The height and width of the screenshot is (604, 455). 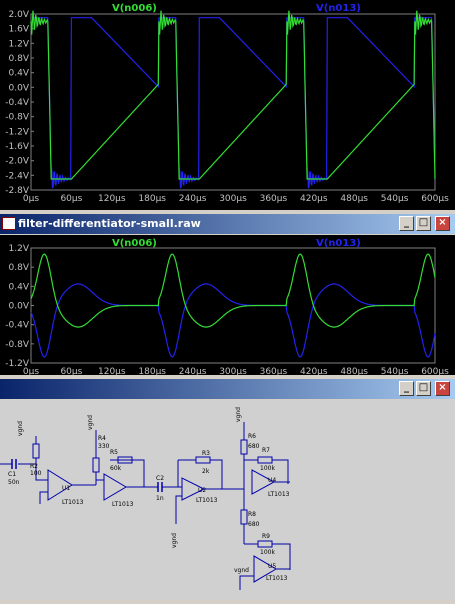 What do you see at coordinates (116, 468) in the screenshot?
I see `r5-value: 60k` at bounding box center [116, 468].